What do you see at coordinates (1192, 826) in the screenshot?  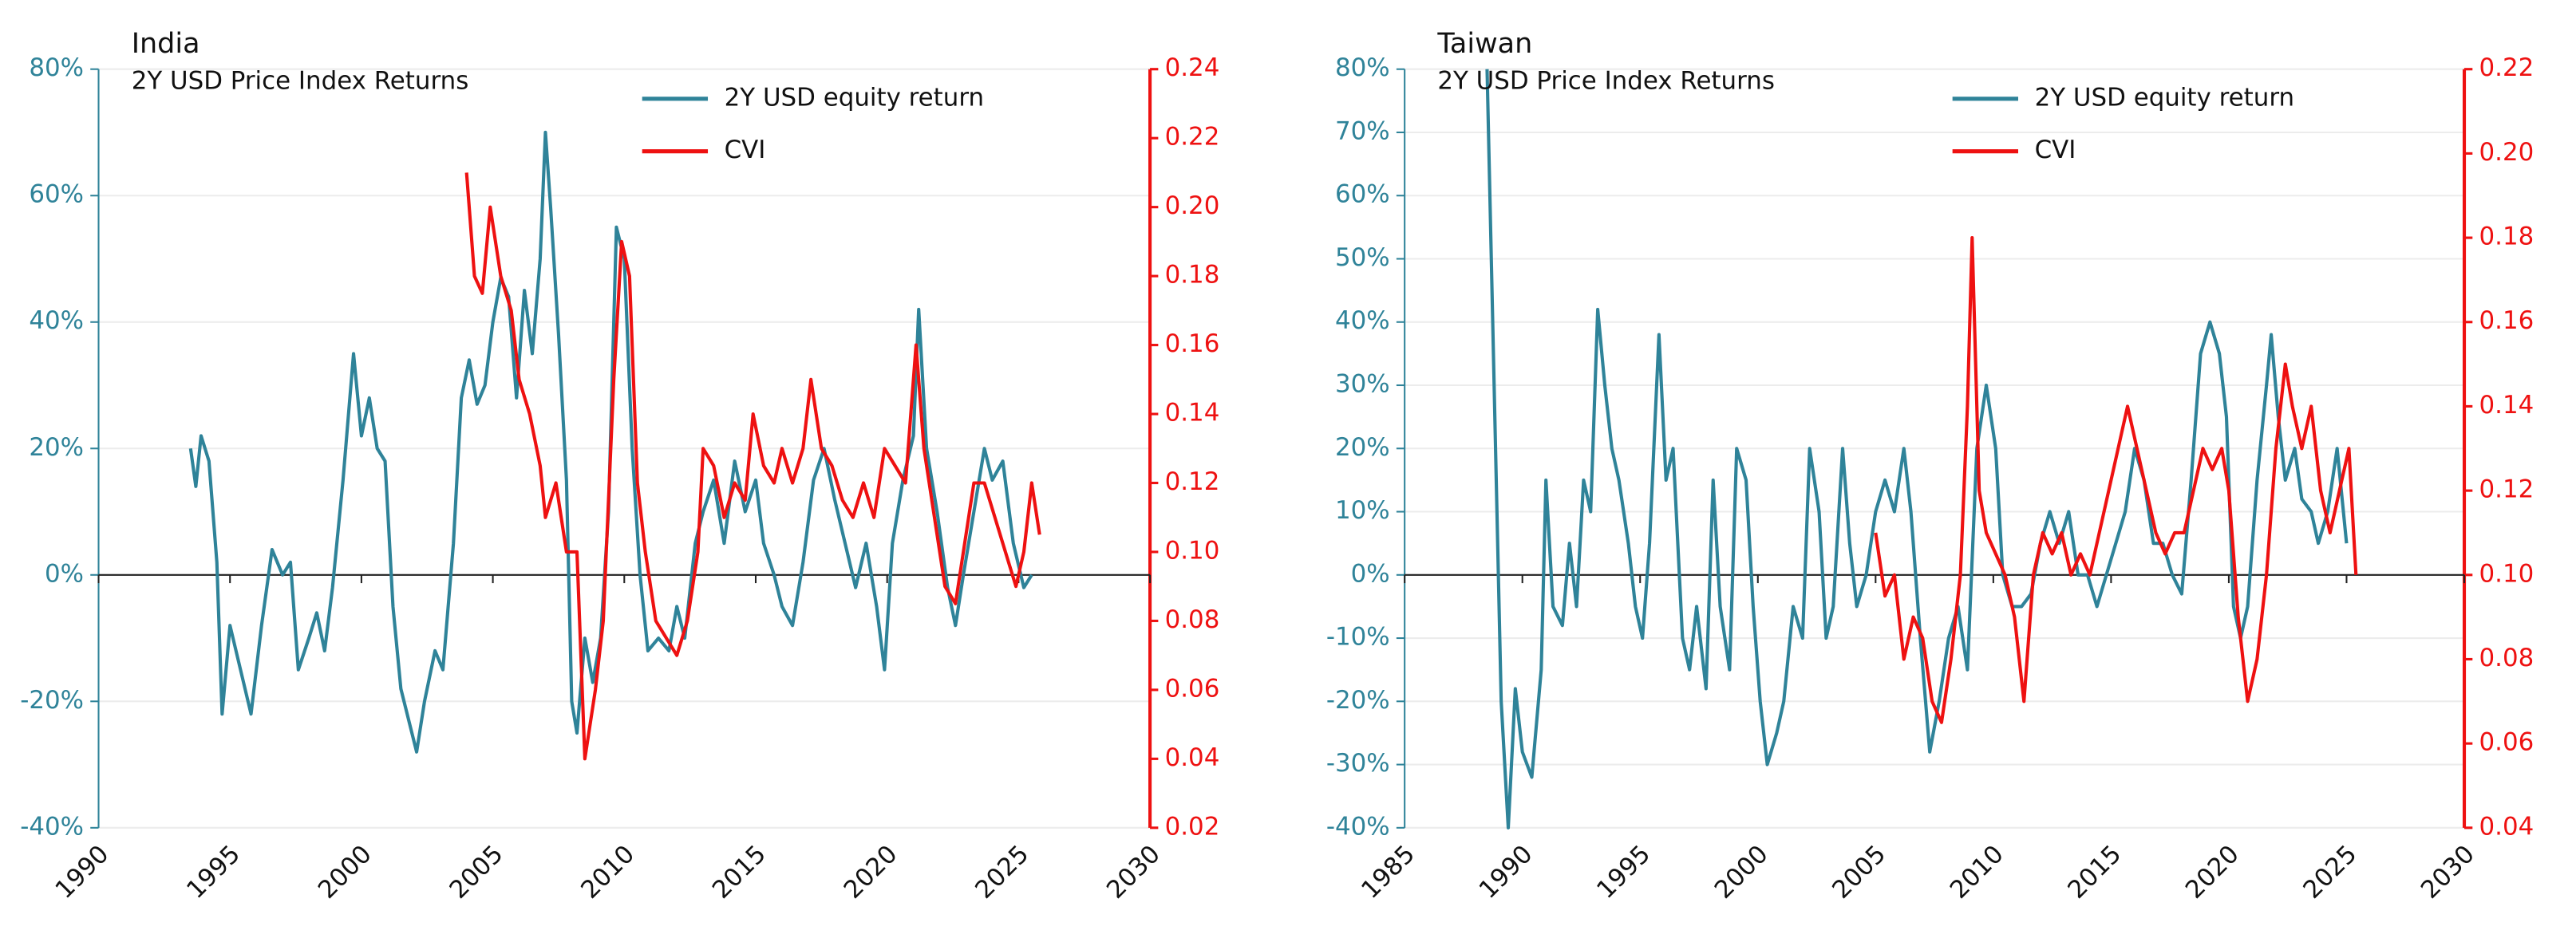 I see `y2-tick-label: 0.02` at bounding box center [1192, 826].